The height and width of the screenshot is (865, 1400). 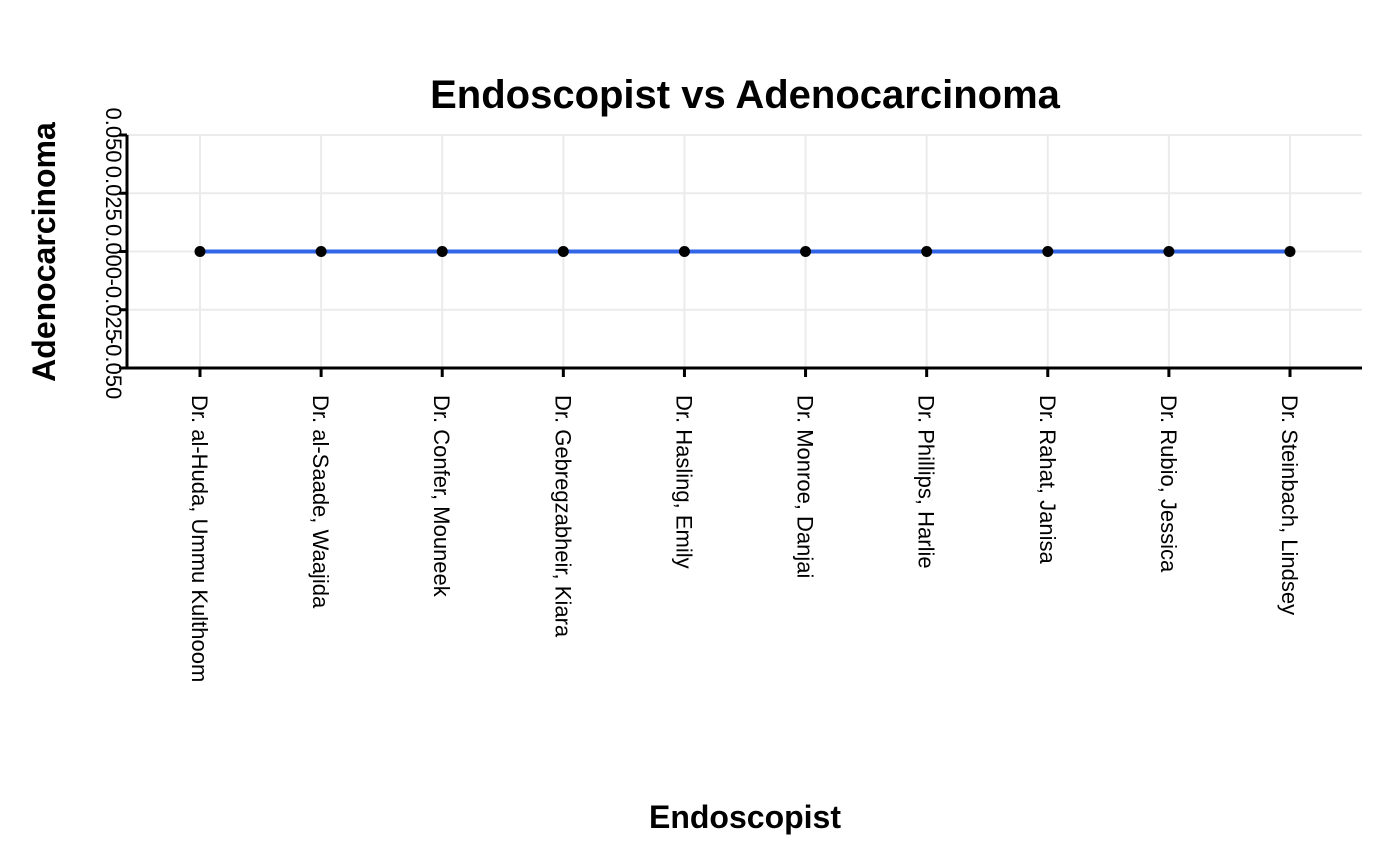 I want to click on x-axis-title: Endoscopist, so click(x=745, y=817).